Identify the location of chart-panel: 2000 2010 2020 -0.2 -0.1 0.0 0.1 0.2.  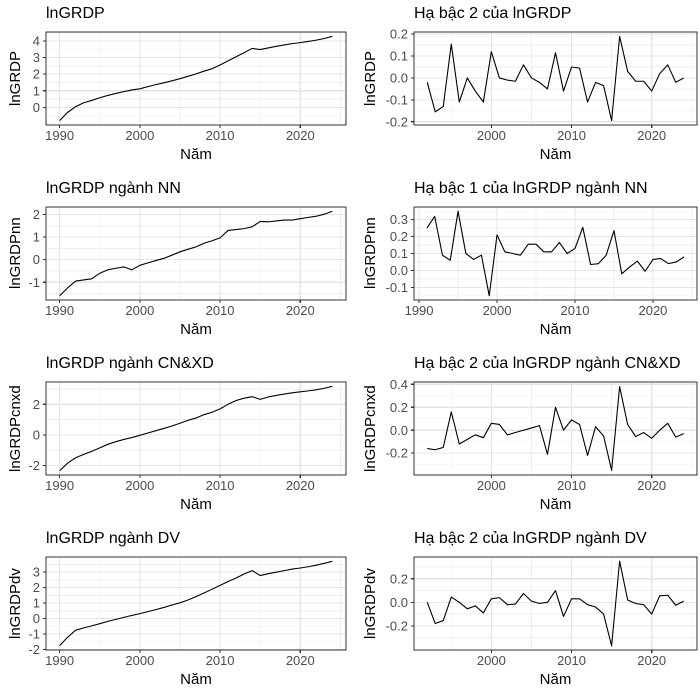
(542, 85).